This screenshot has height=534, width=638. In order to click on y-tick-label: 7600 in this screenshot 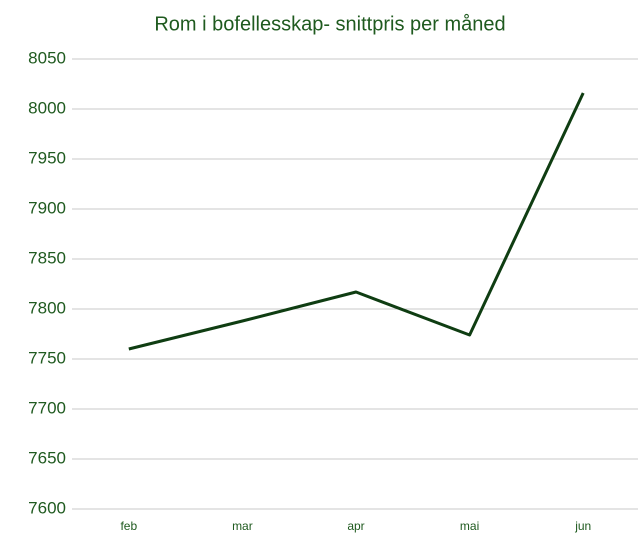, I will do `click(47, 507)`.